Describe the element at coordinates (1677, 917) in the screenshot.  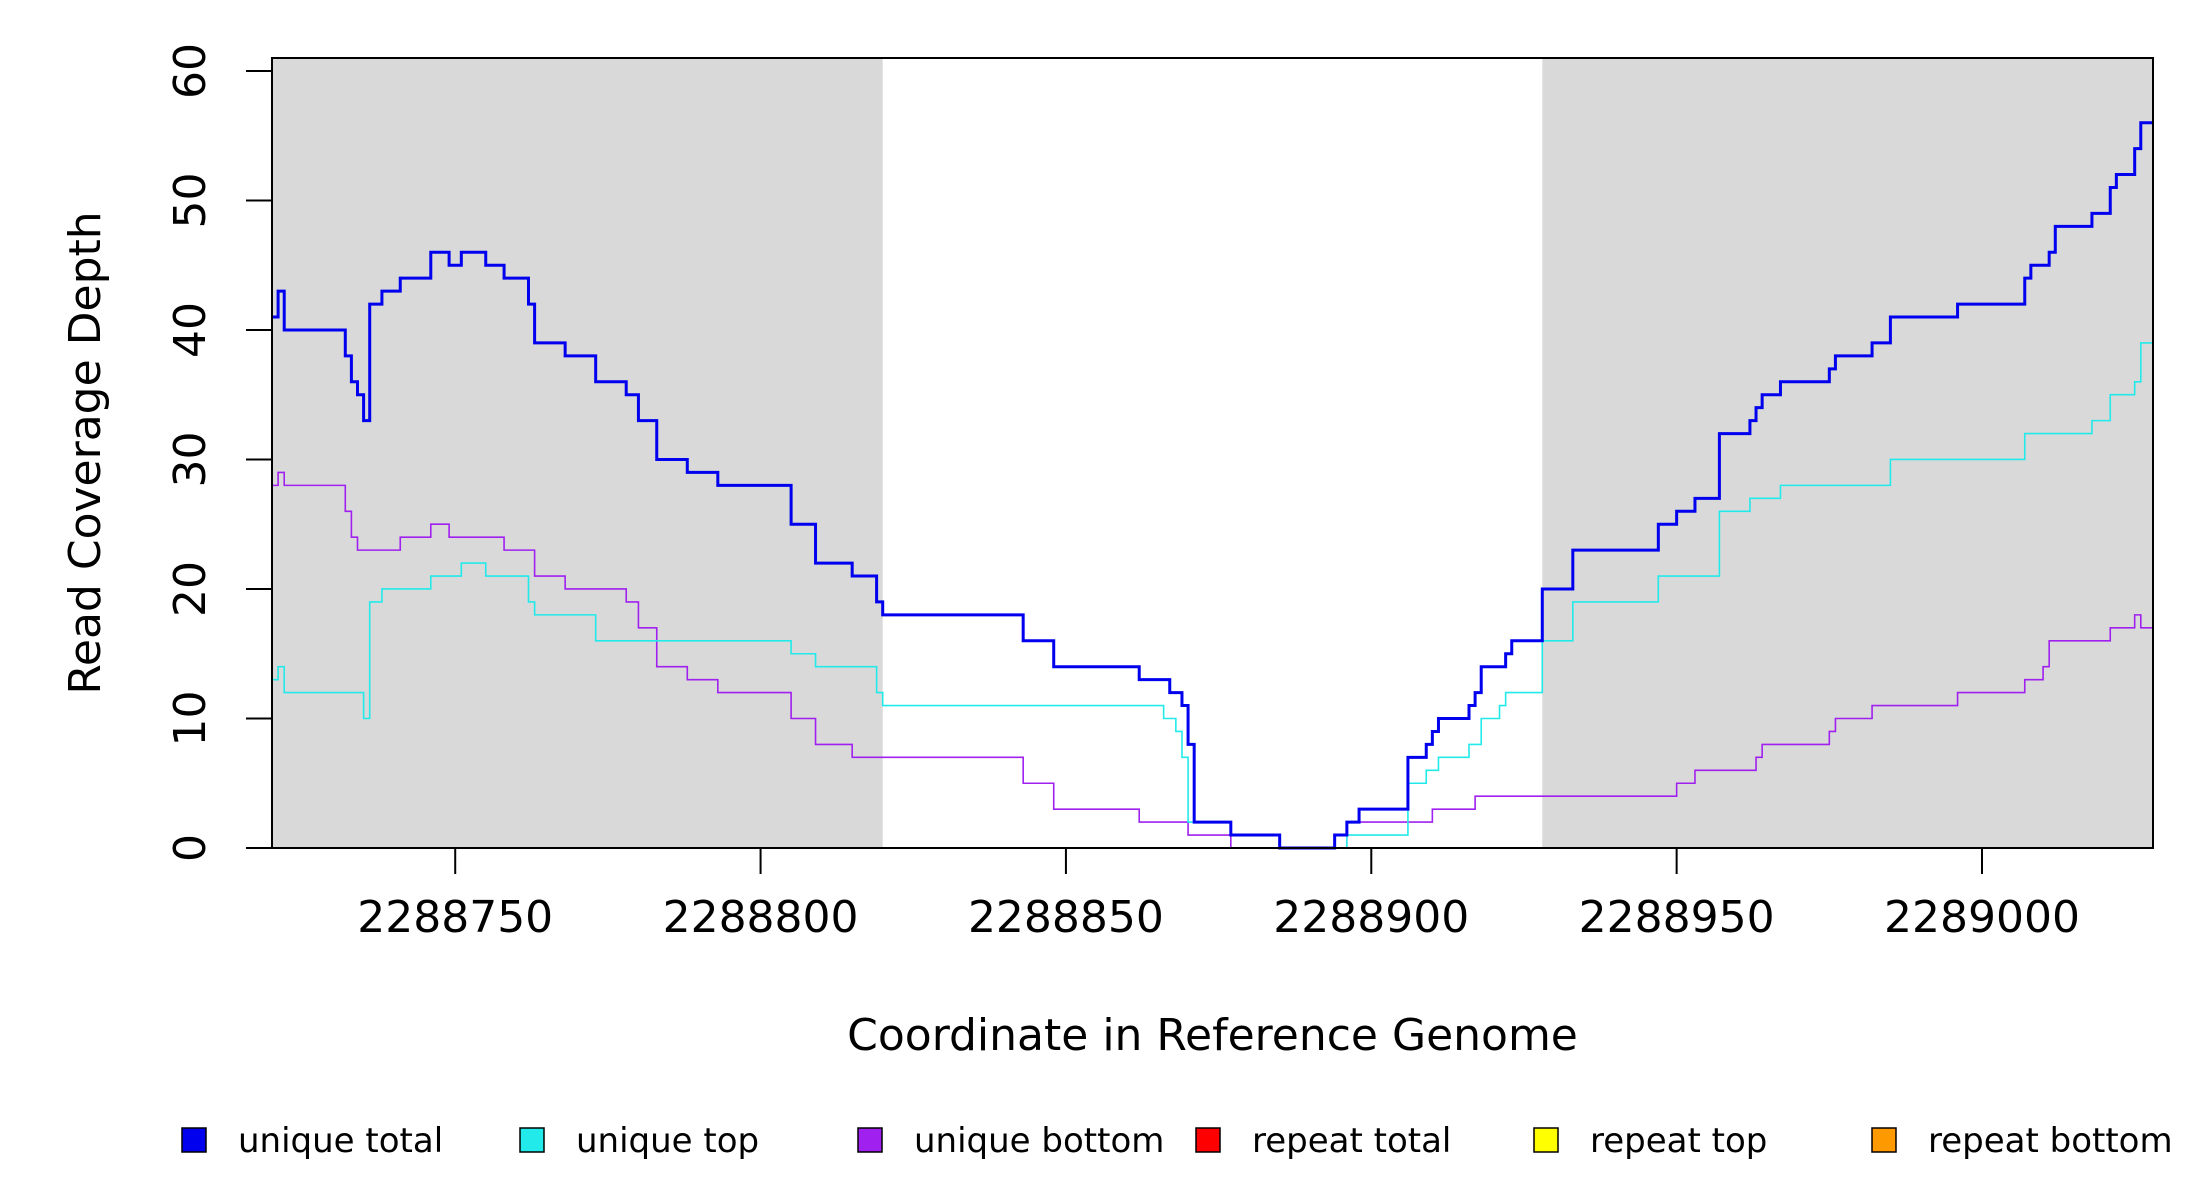
I see `x-tick-label: 2288950` at that location.